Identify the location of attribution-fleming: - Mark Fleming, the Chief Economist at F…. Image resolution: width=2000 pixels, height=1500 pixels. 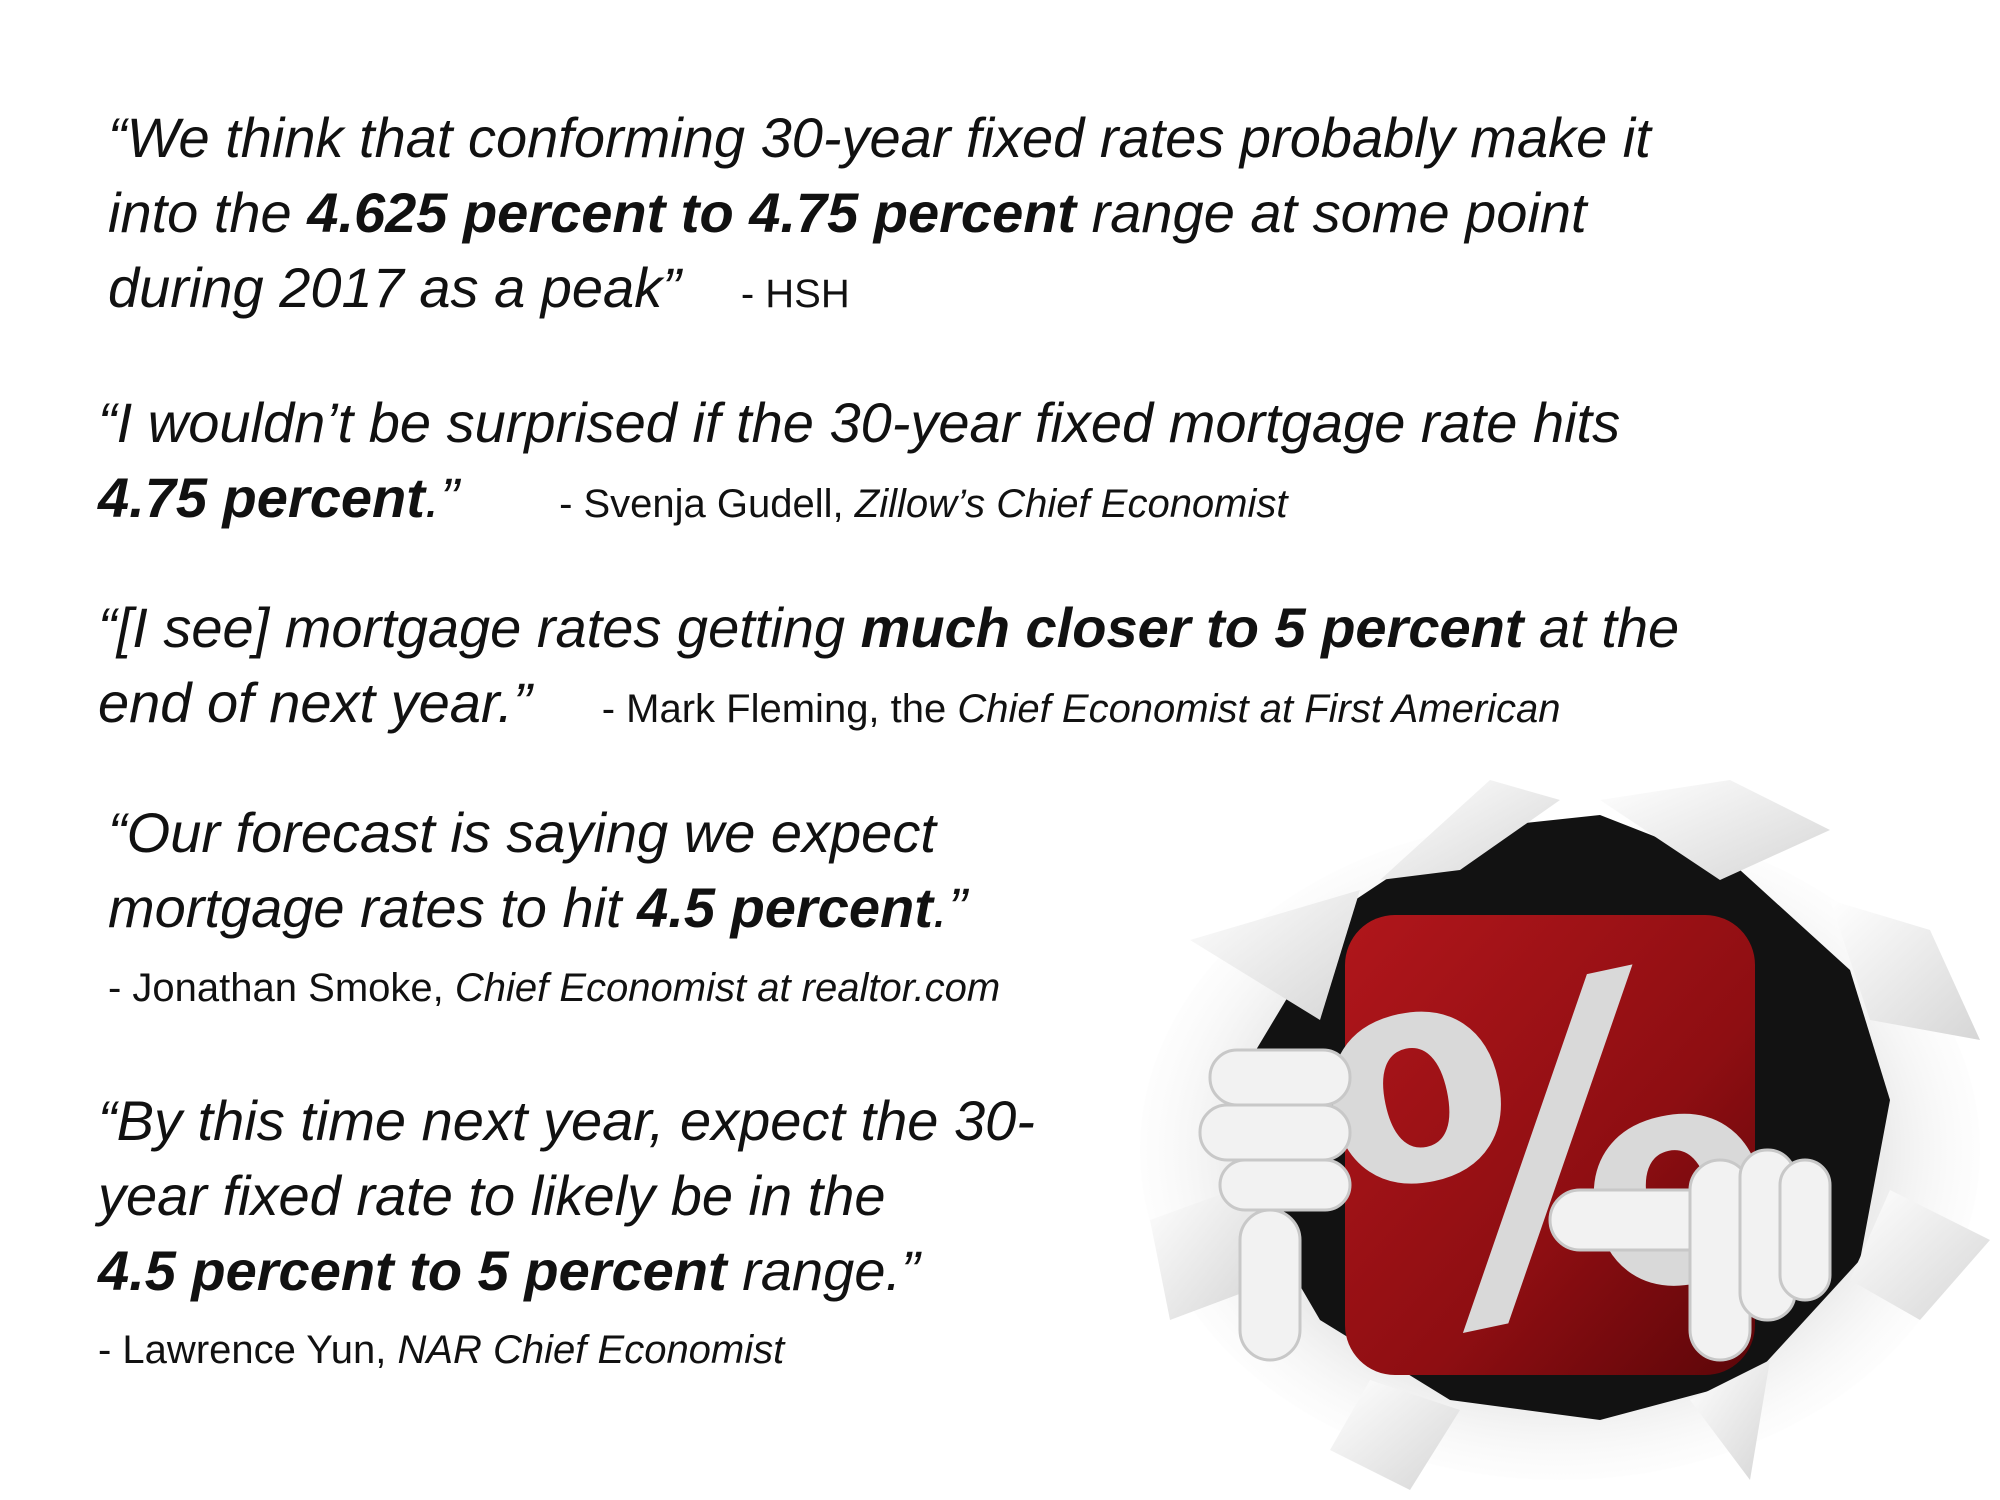
(1081, 709).